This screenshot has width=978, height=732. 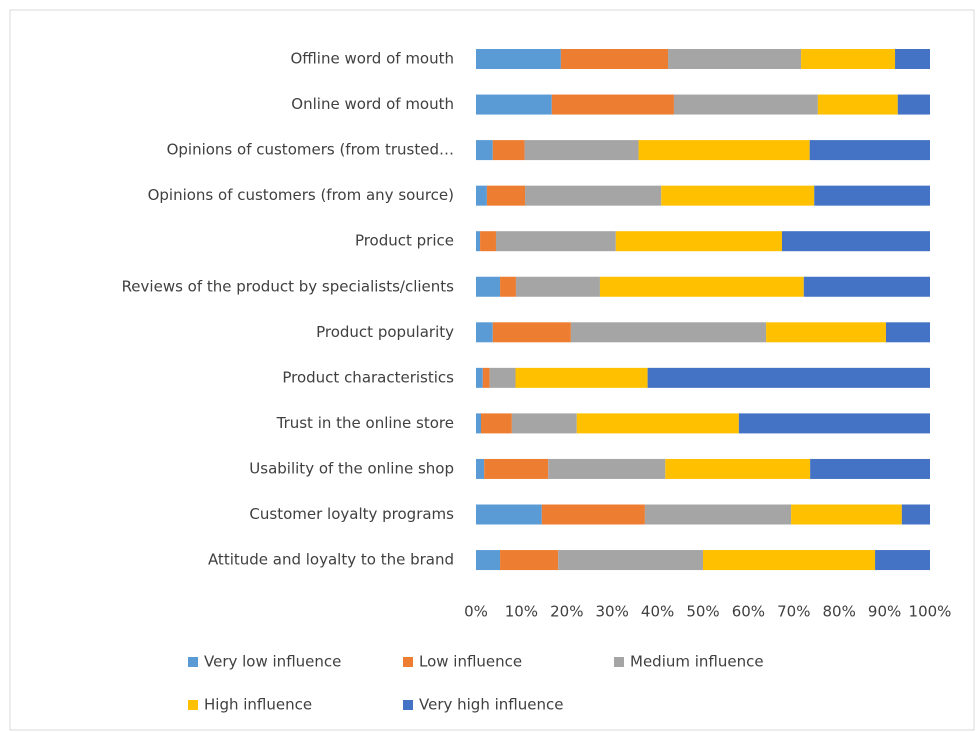 I want to click on x-tick-label: 80%, so click(x=839, y=612).